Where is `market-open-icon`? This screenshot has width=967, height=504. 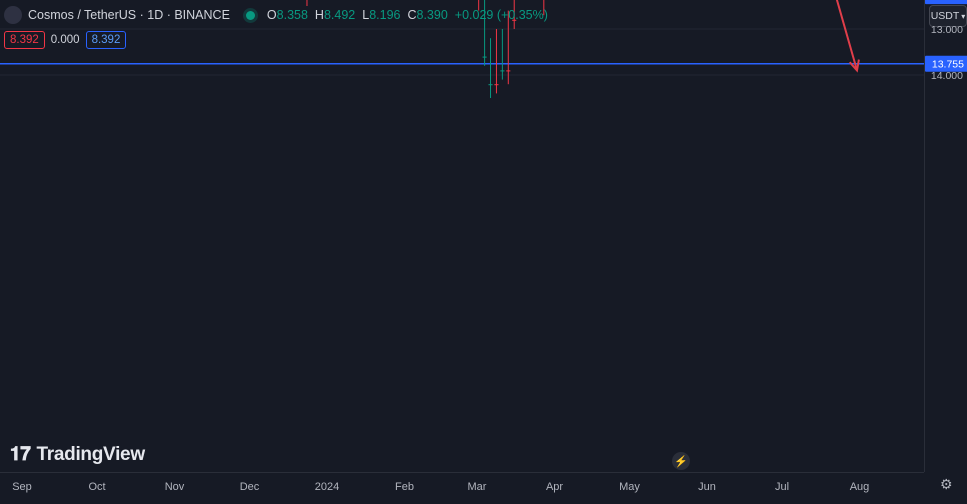
market-open-icon is located at coordinates (250, 15).